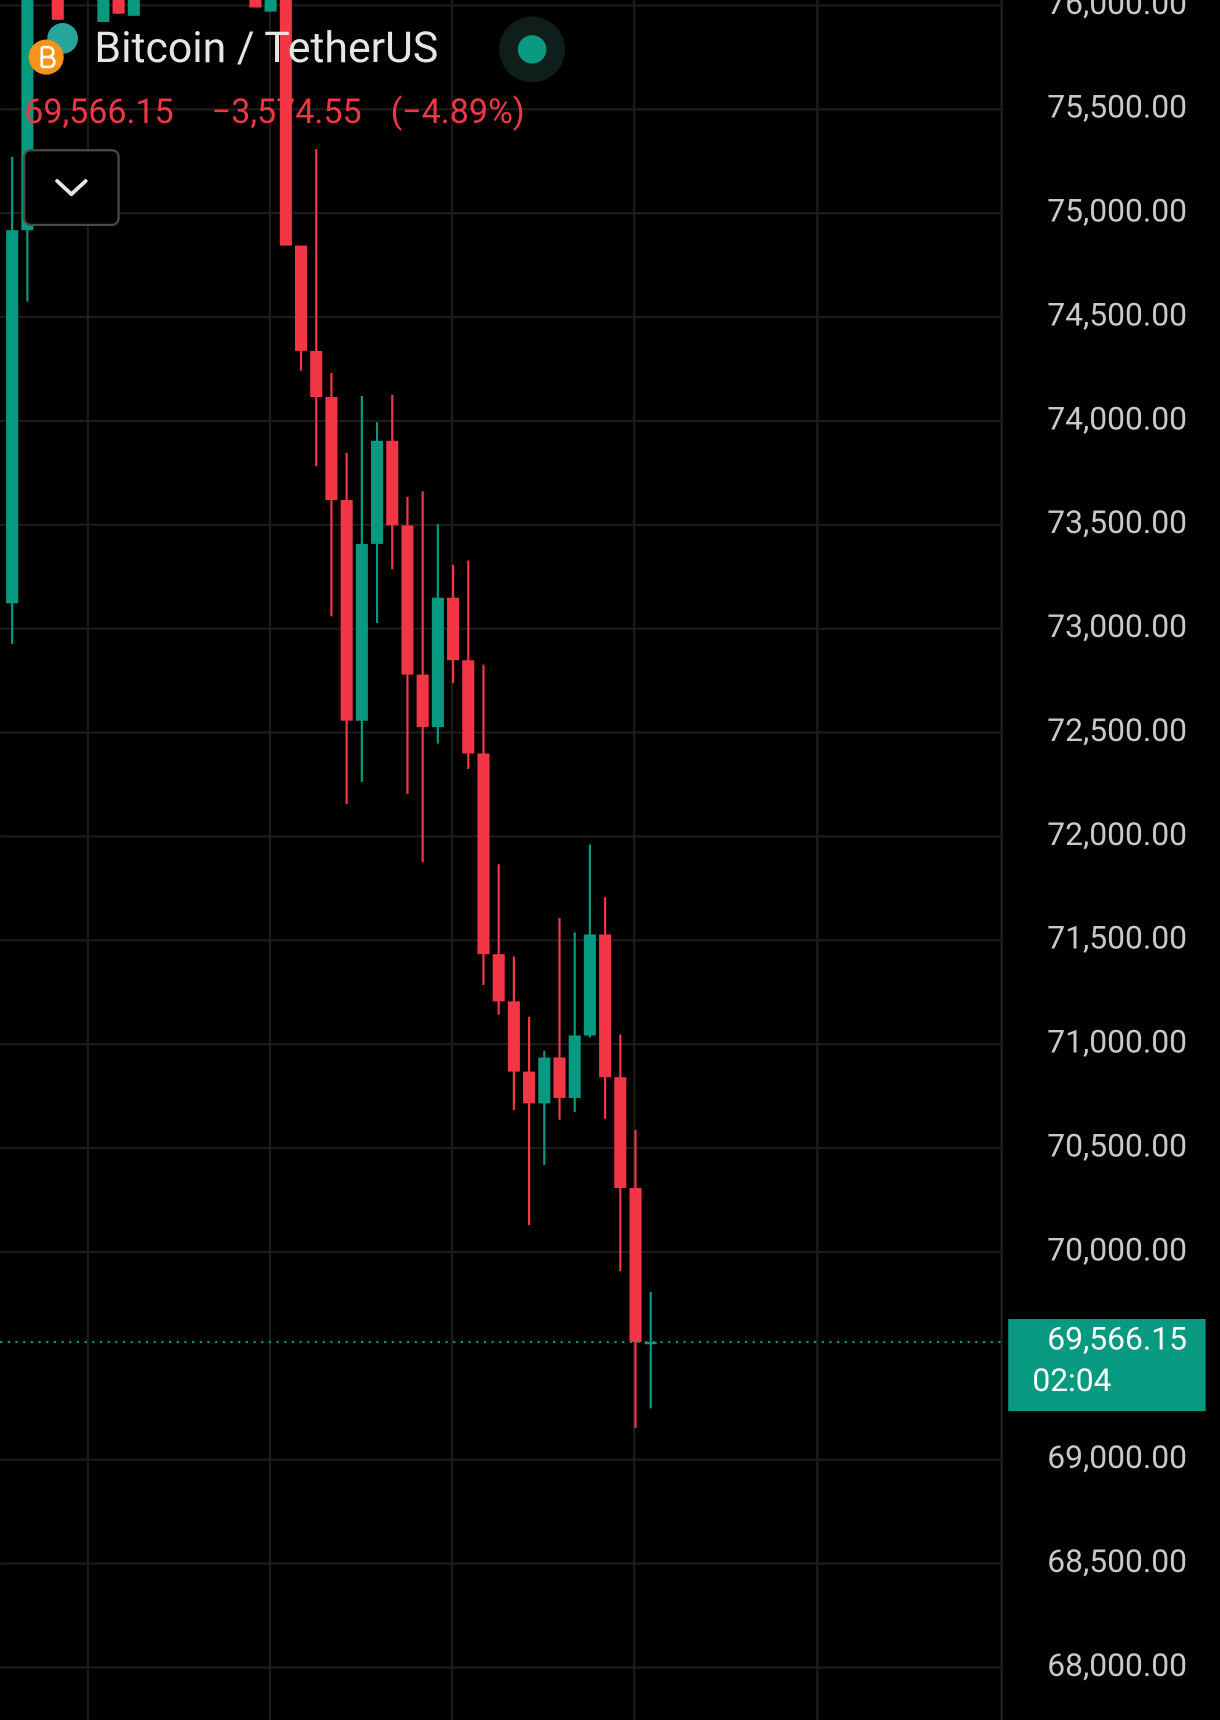  Describe the element at coordinates (1117, 11) in the screenshot. I see `y-tick-label: 76,000.00` at that location.